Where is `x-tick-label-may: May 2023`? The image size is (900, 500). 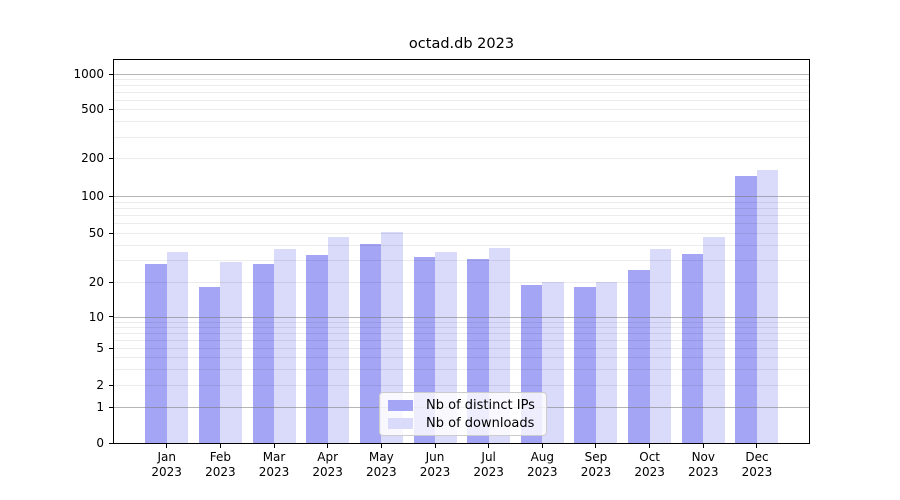 x-tick-label-may: May 2023 is located at coordinates (381, 465).